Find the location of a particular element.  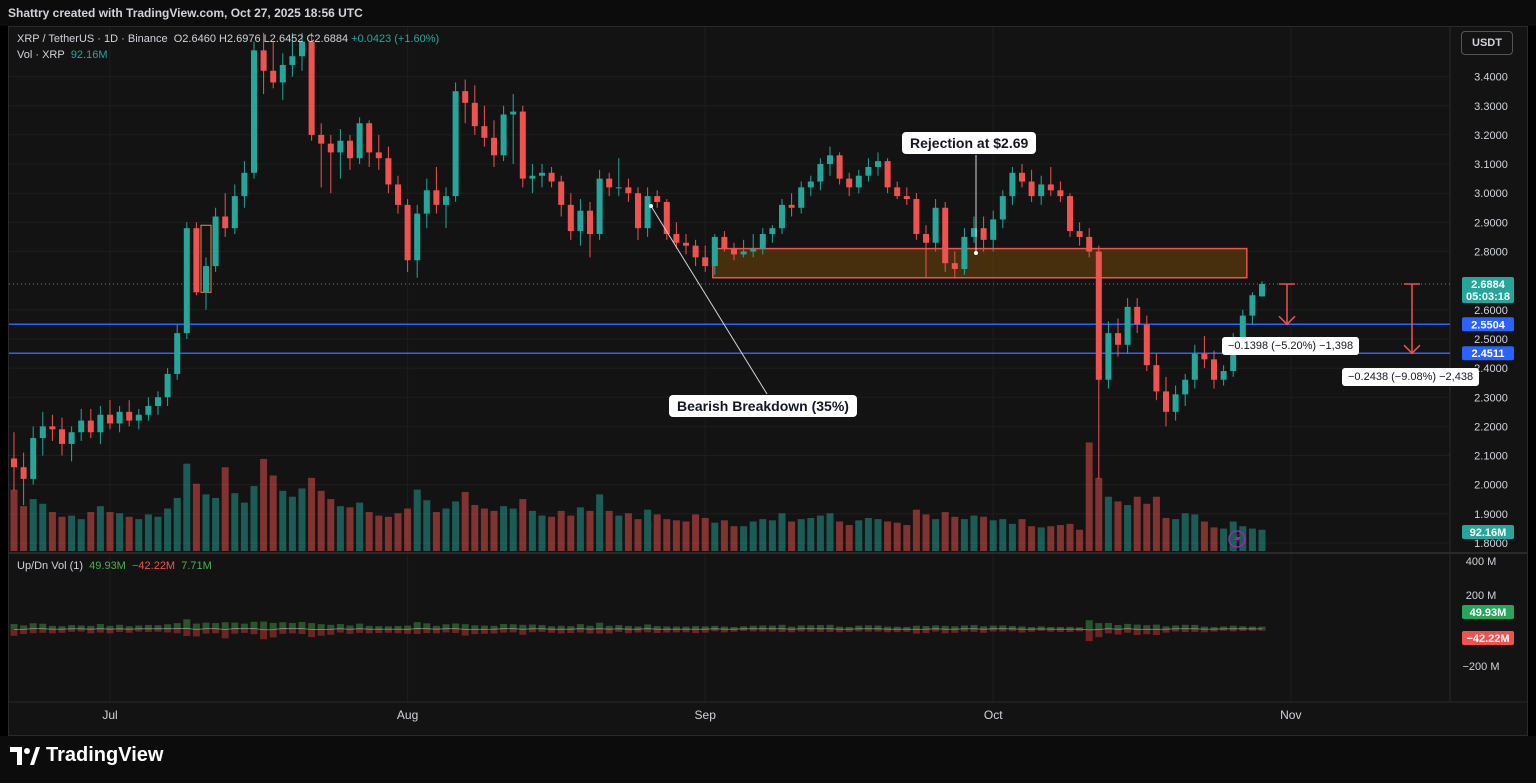

measure-label-2: −0.2438 (−9.08%) −2,438 is located at coordinates (1411, 377).